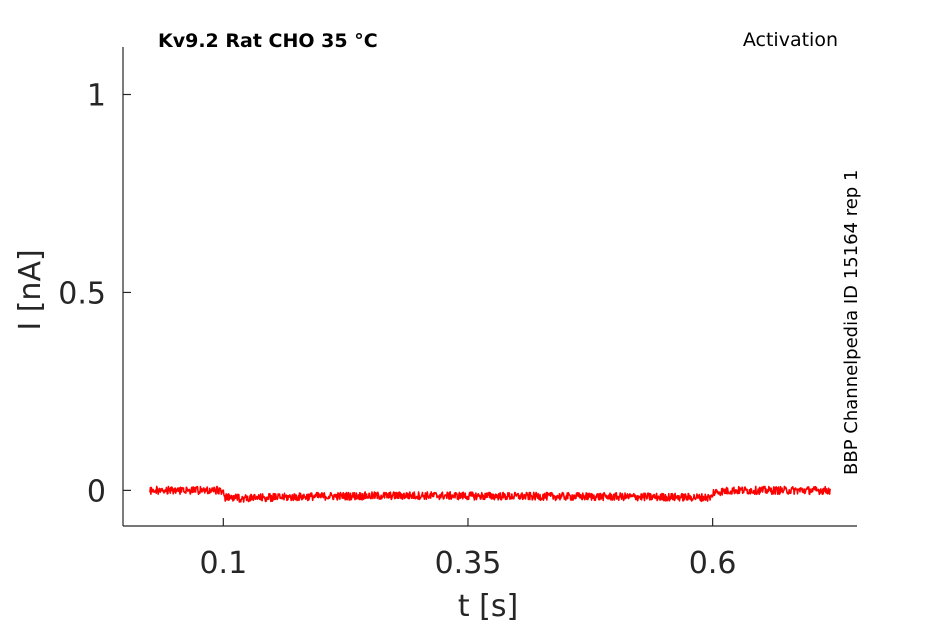 The image size is (945, 624). I want to click on y-tick-label: 0, so click(96, 491).